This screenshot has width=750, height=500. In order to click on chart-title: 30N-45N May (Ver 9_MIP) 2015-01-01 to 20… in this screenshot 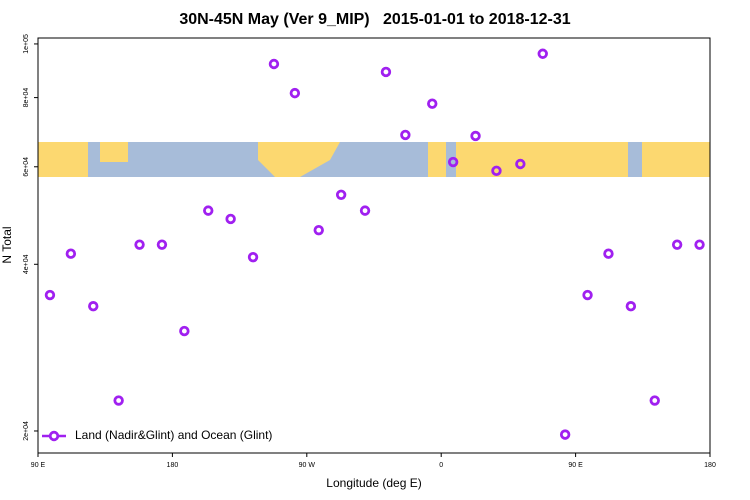, I will do `click(374, 19)`.